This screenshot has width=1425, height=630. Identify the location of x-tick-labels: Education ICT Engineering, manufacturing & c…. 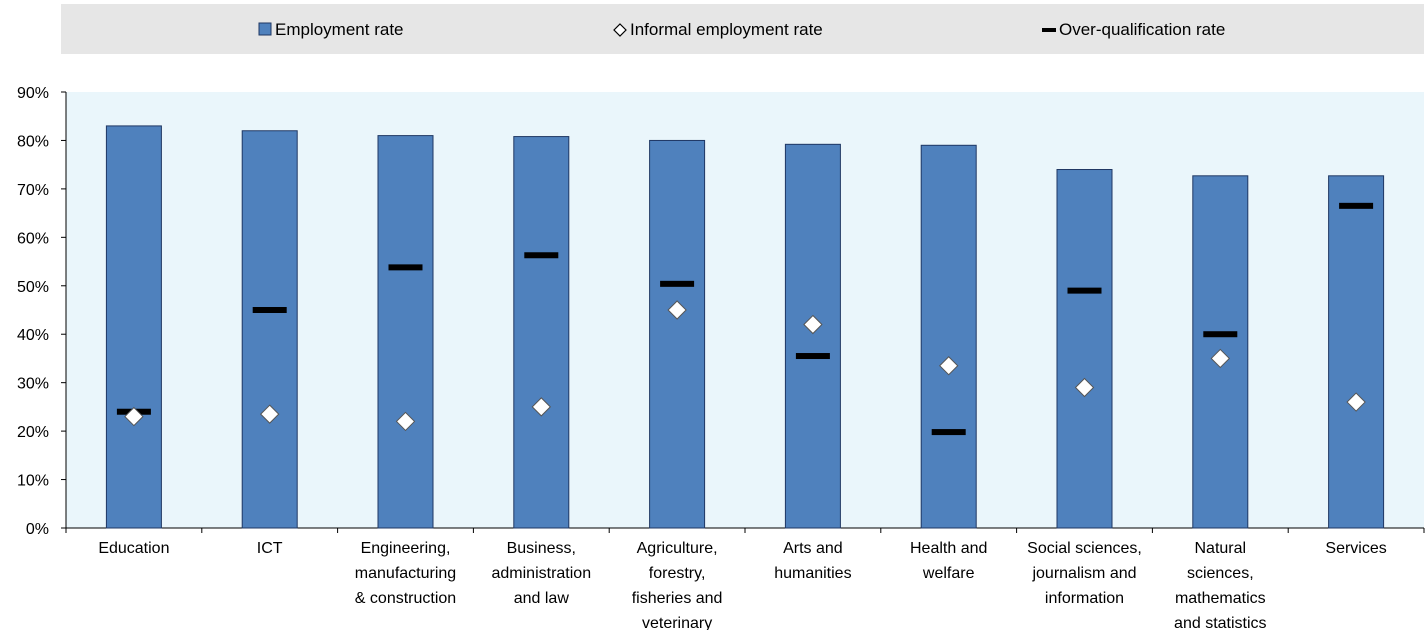
(742, 585).